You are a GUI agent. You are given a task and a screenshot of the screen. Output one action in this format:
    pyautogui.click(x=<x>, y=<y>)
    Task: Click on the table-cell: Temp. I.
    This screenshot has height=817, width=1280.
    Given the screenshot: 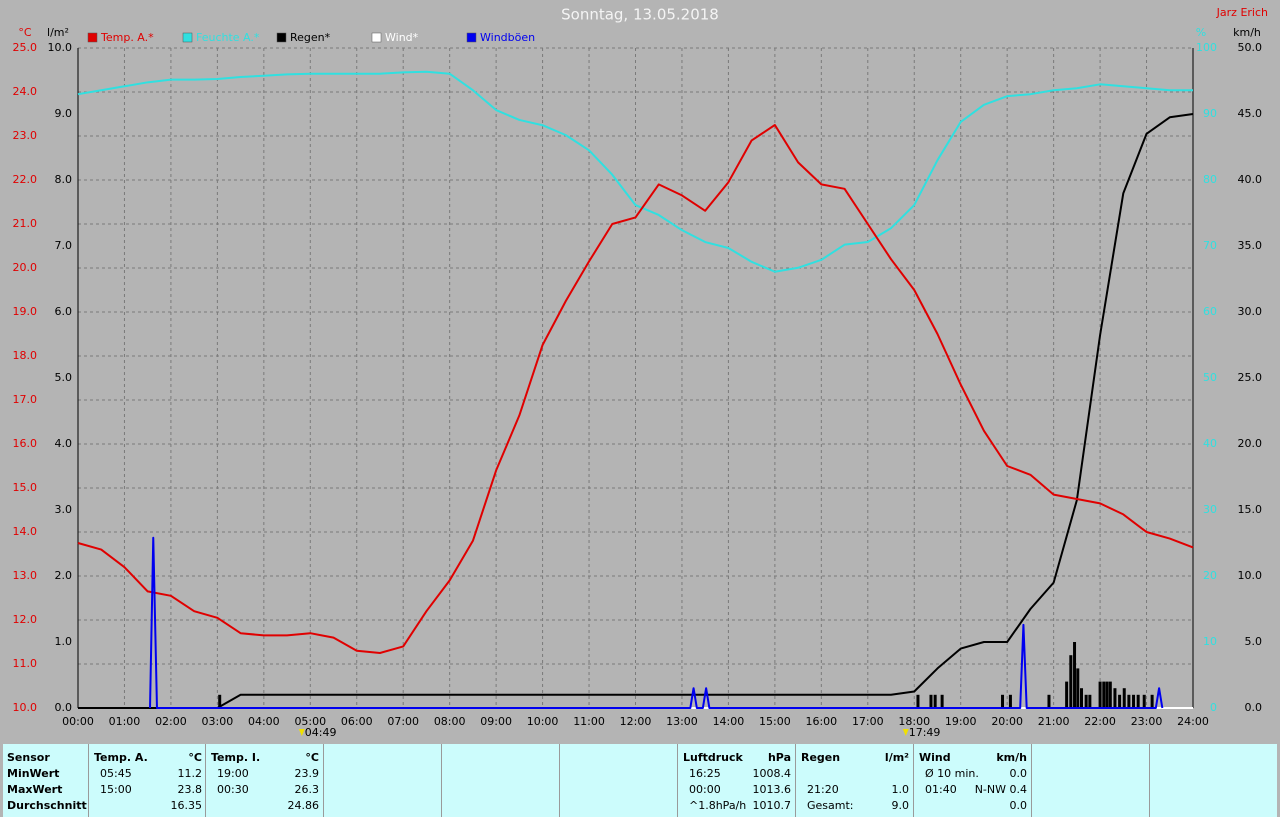 What is the action you would take?
    pyautogui.click(x=236, y=757)
    